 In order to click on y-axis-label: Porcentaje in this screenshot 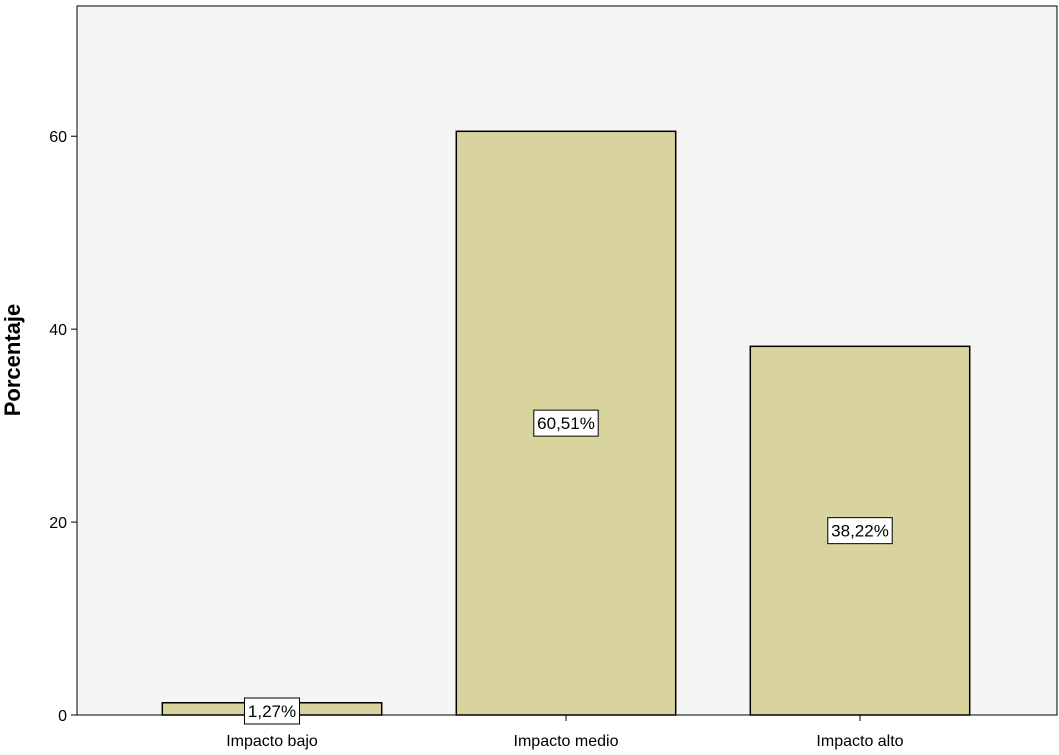, I will do `click(12, 360)`.